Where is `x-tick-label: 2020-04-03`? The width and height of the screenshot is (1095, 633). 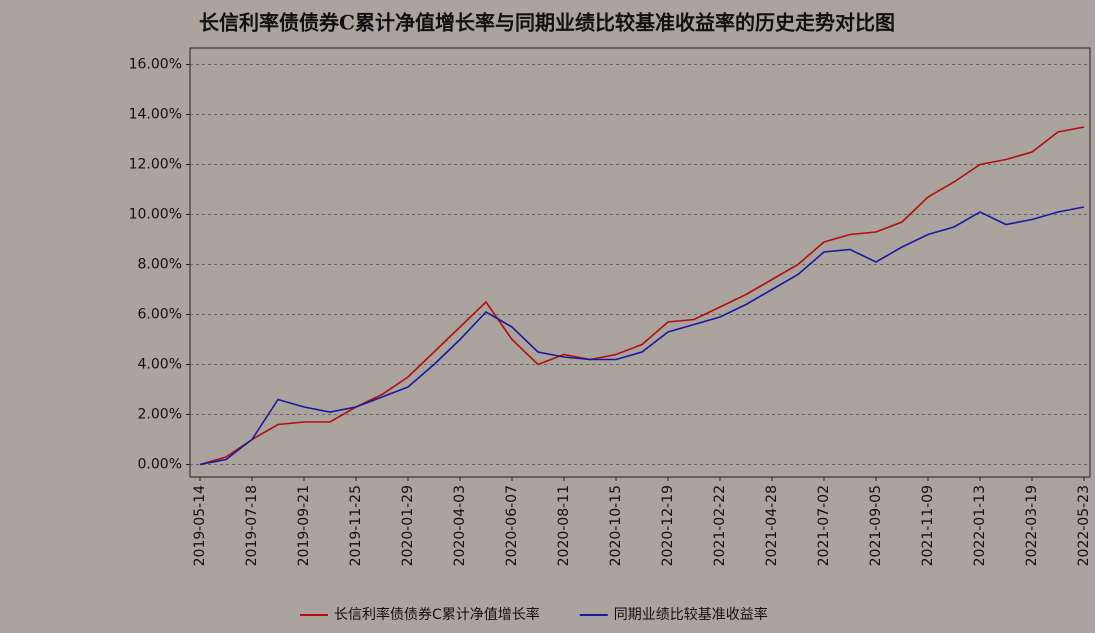
x-tick-label: 2020-04-03 is located at coordinates (460, 525).